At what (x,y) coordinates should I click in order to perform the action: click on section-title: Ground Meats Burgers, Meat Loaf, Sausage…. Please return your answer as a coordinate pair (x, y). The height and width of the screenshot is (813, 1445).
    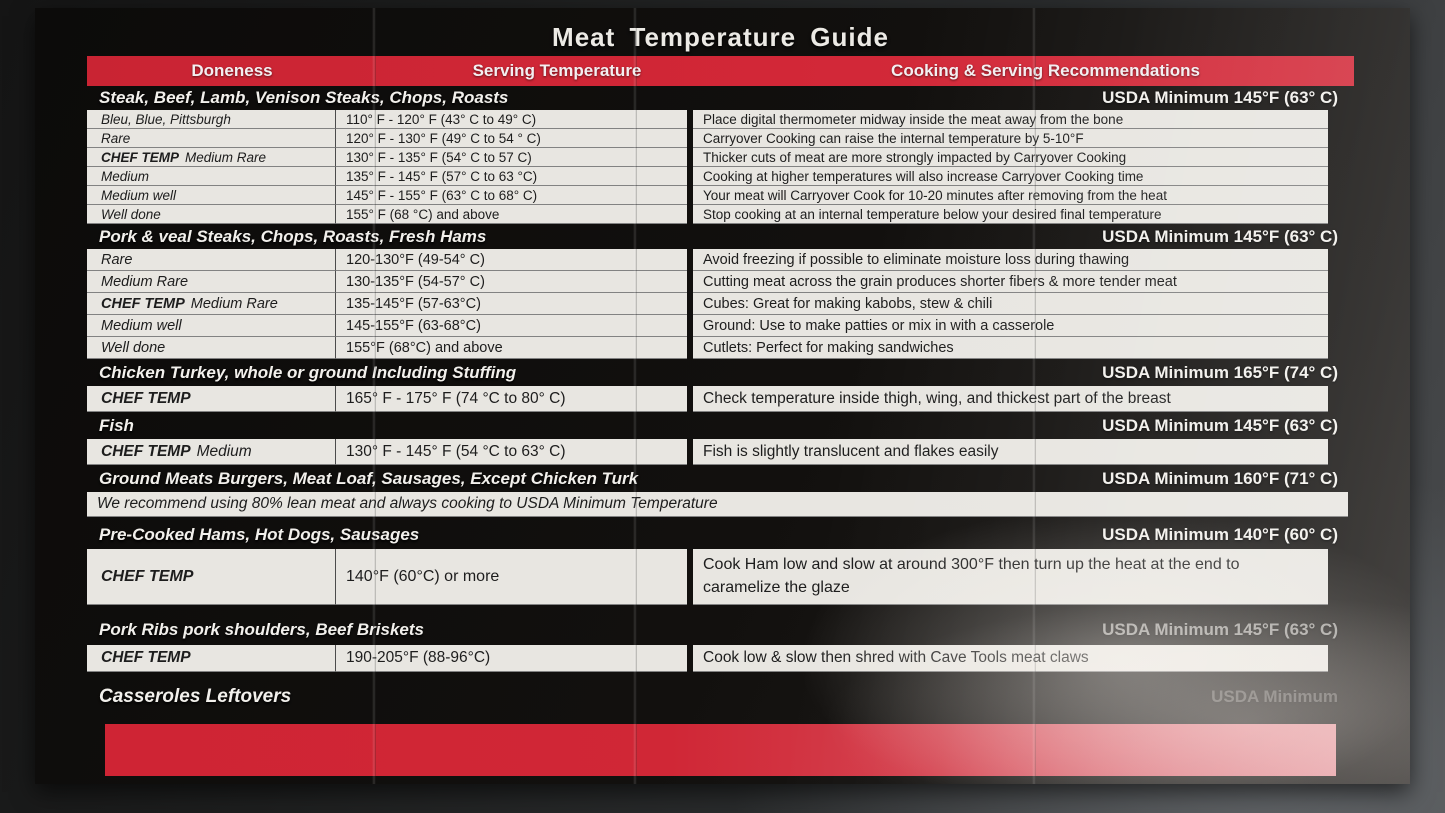
    Looking at the image, I should click on (369, 478).